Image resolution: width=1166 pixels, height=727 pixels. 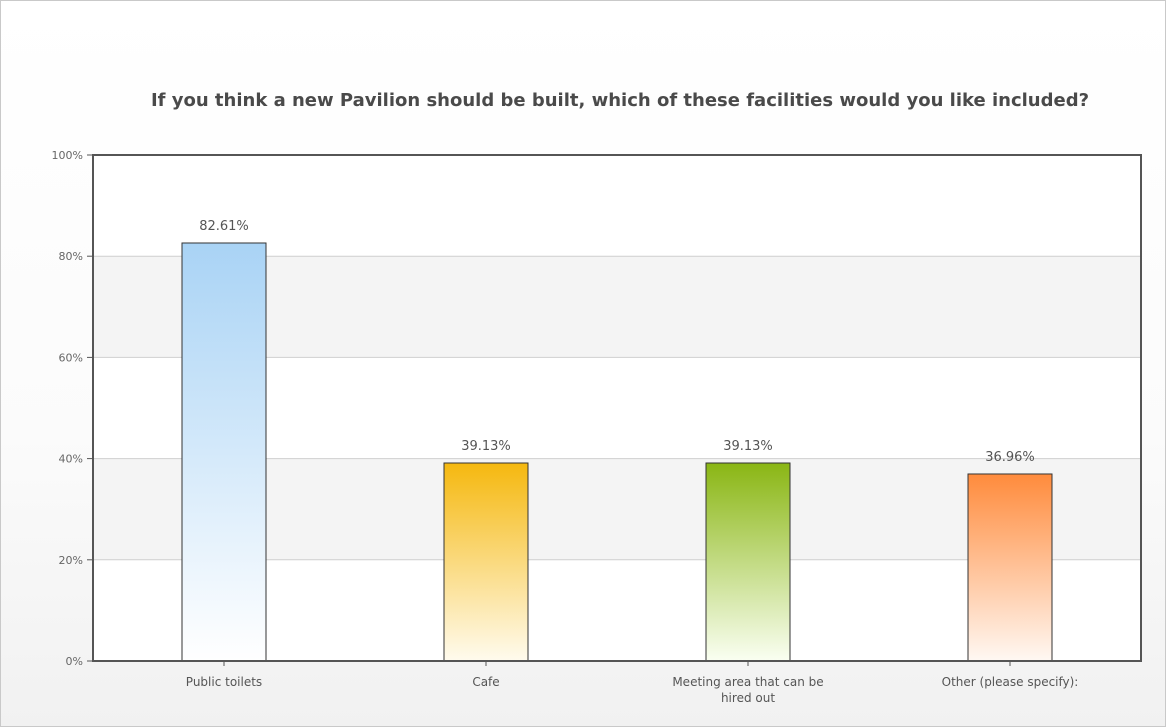 I want to click on x-tick-label: Other (please specify):, so click(x=1010, y=682).